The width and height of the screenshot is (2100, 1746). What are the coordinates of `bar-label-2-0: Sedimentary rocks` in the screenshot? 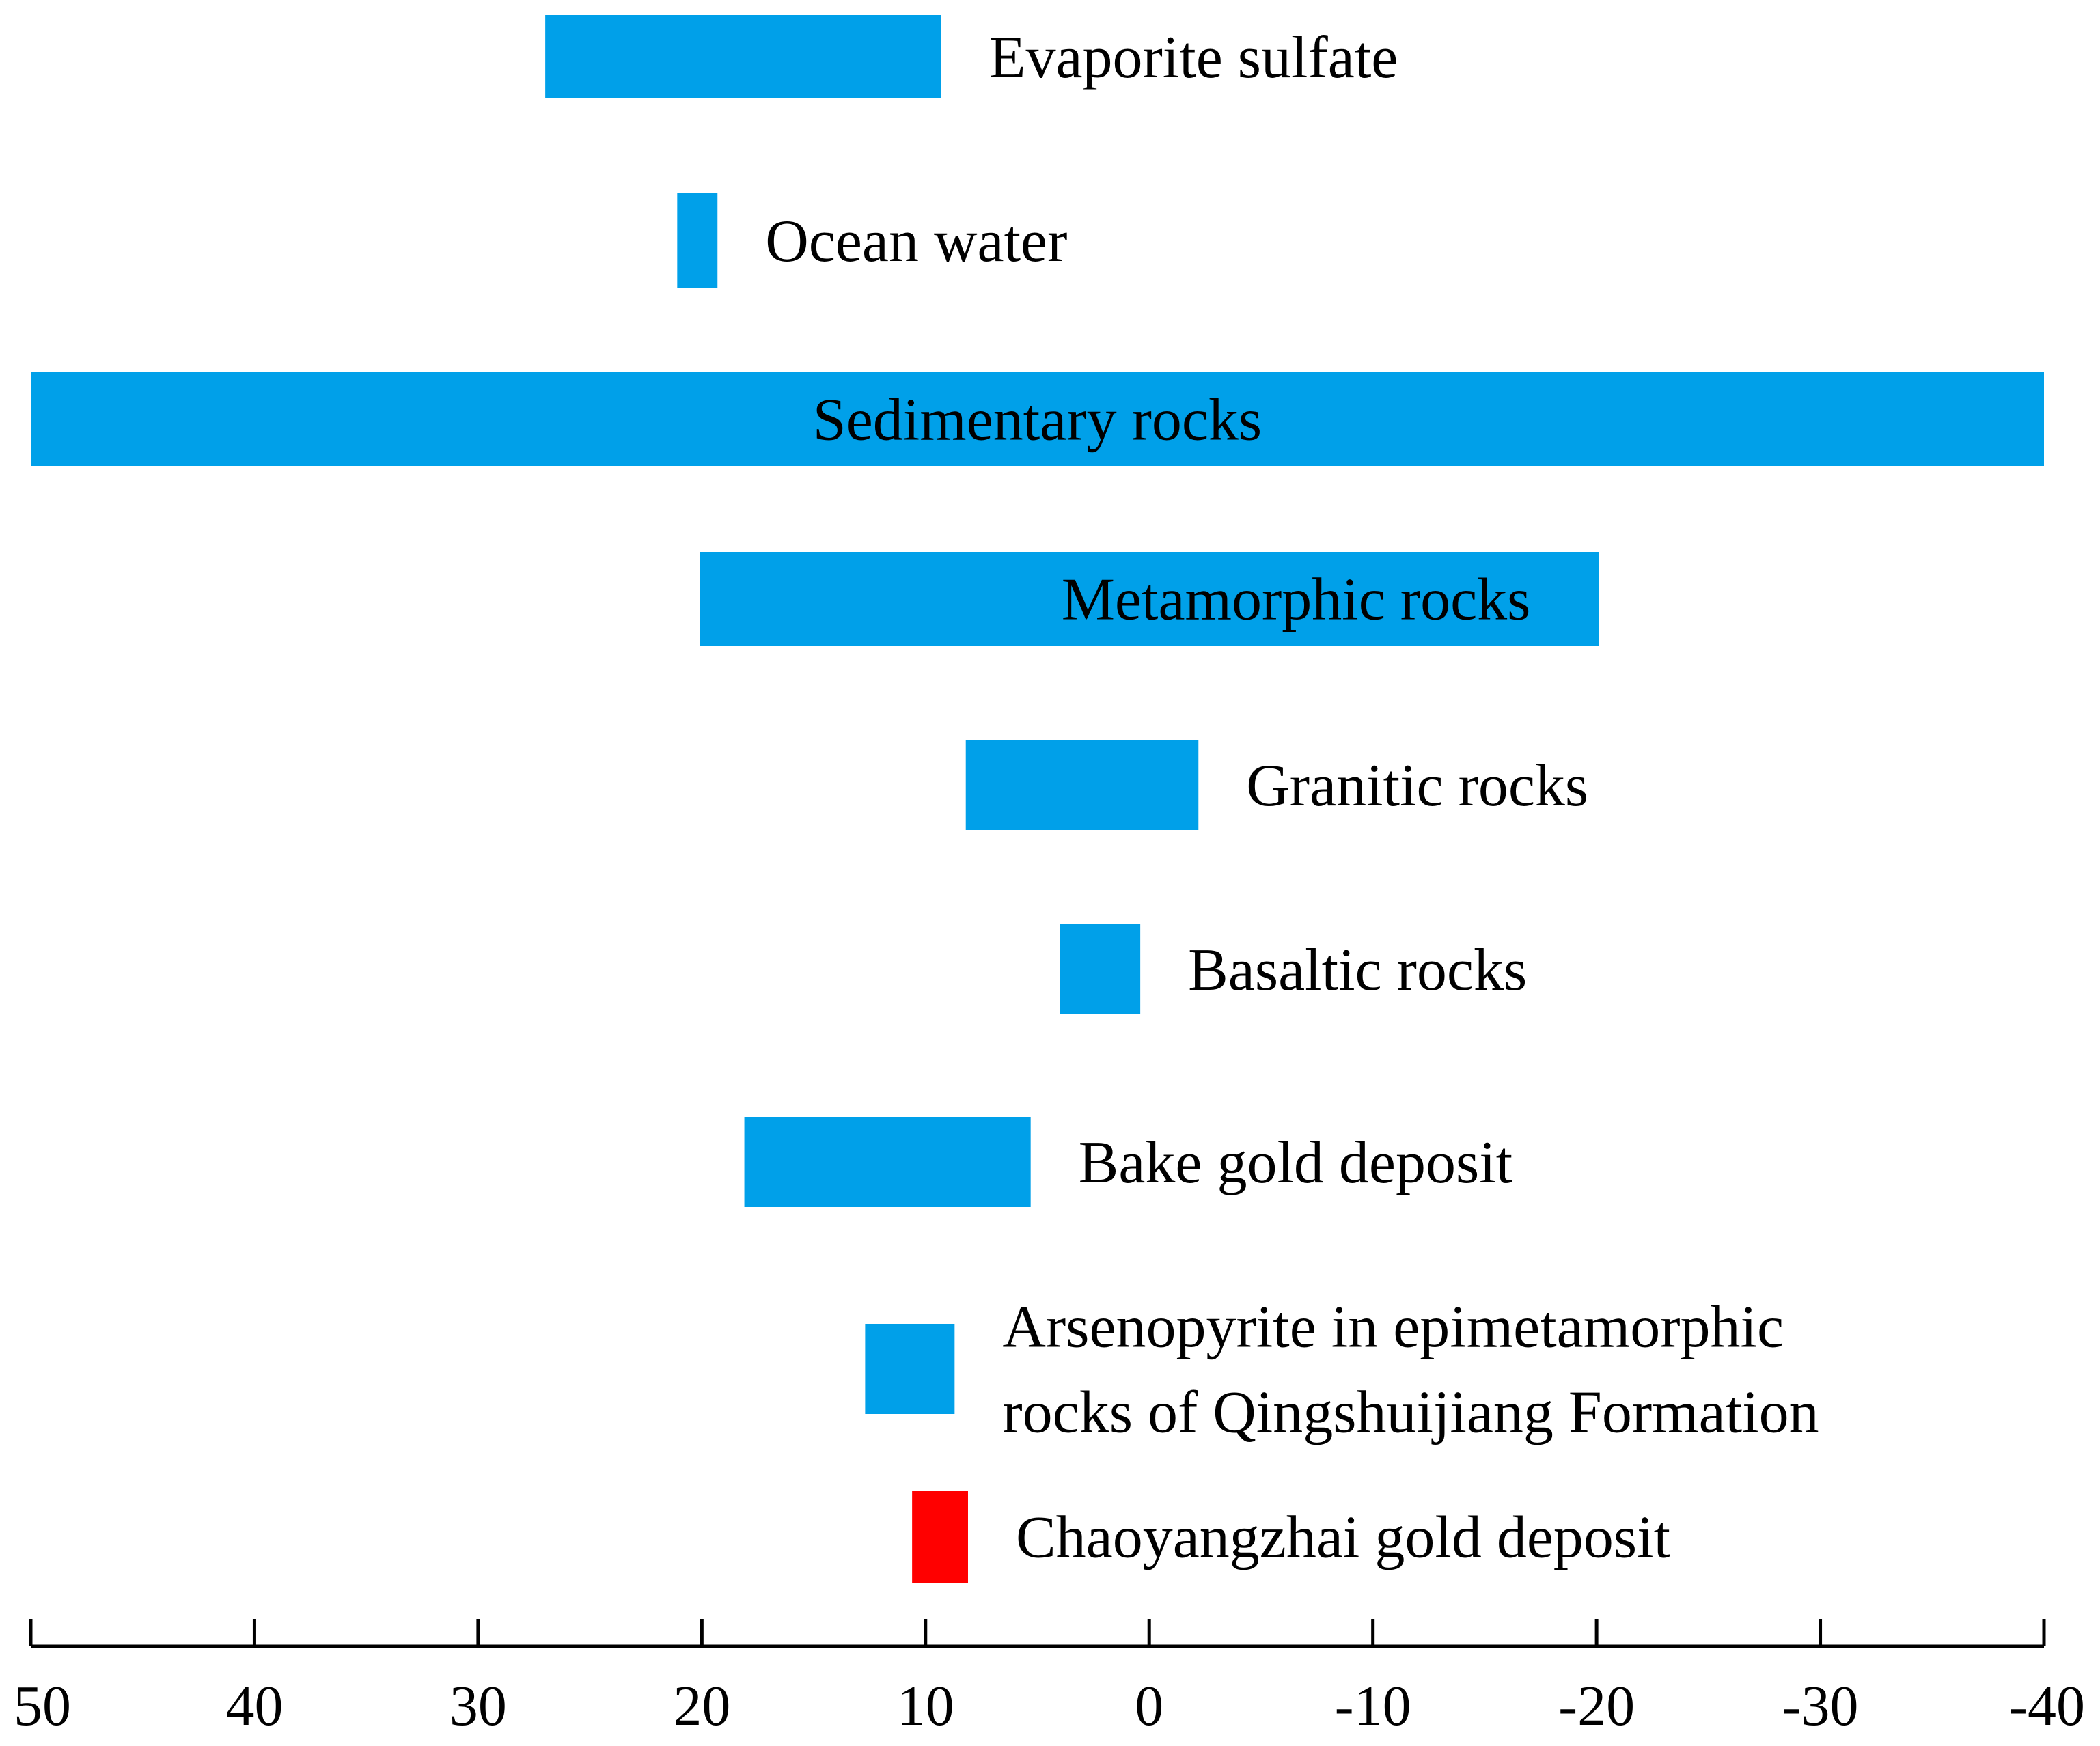 It's located at (1037, 420).